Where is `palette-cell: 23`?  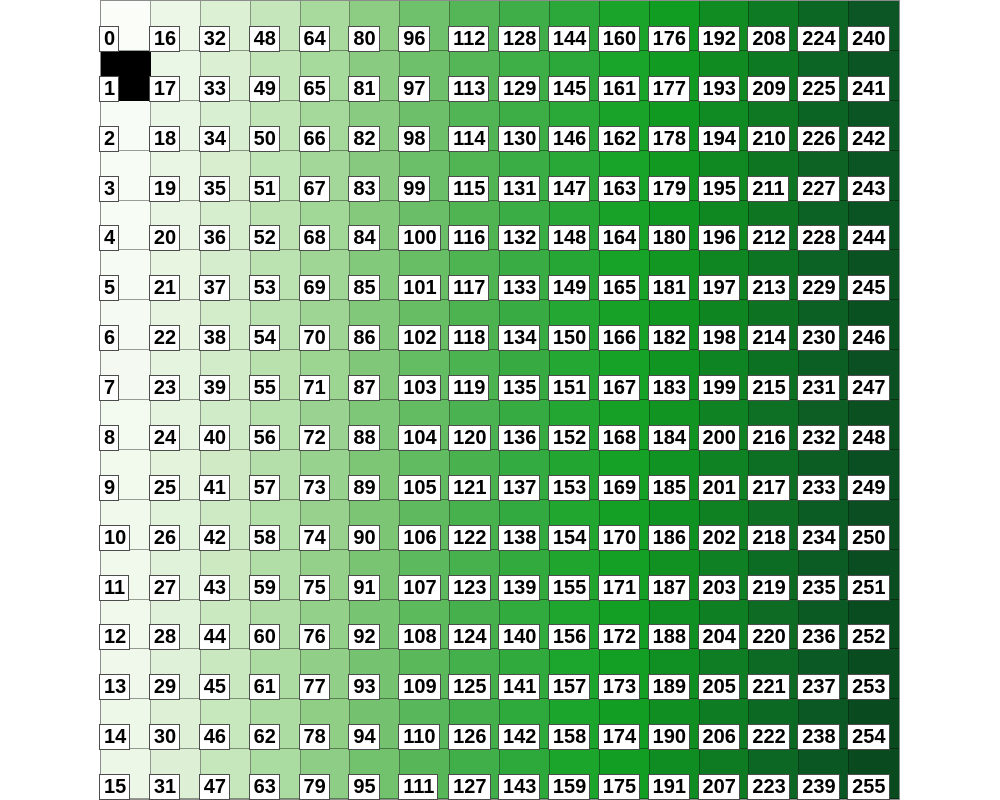
palette-cell: 23 is located at coordinates (174, 375).